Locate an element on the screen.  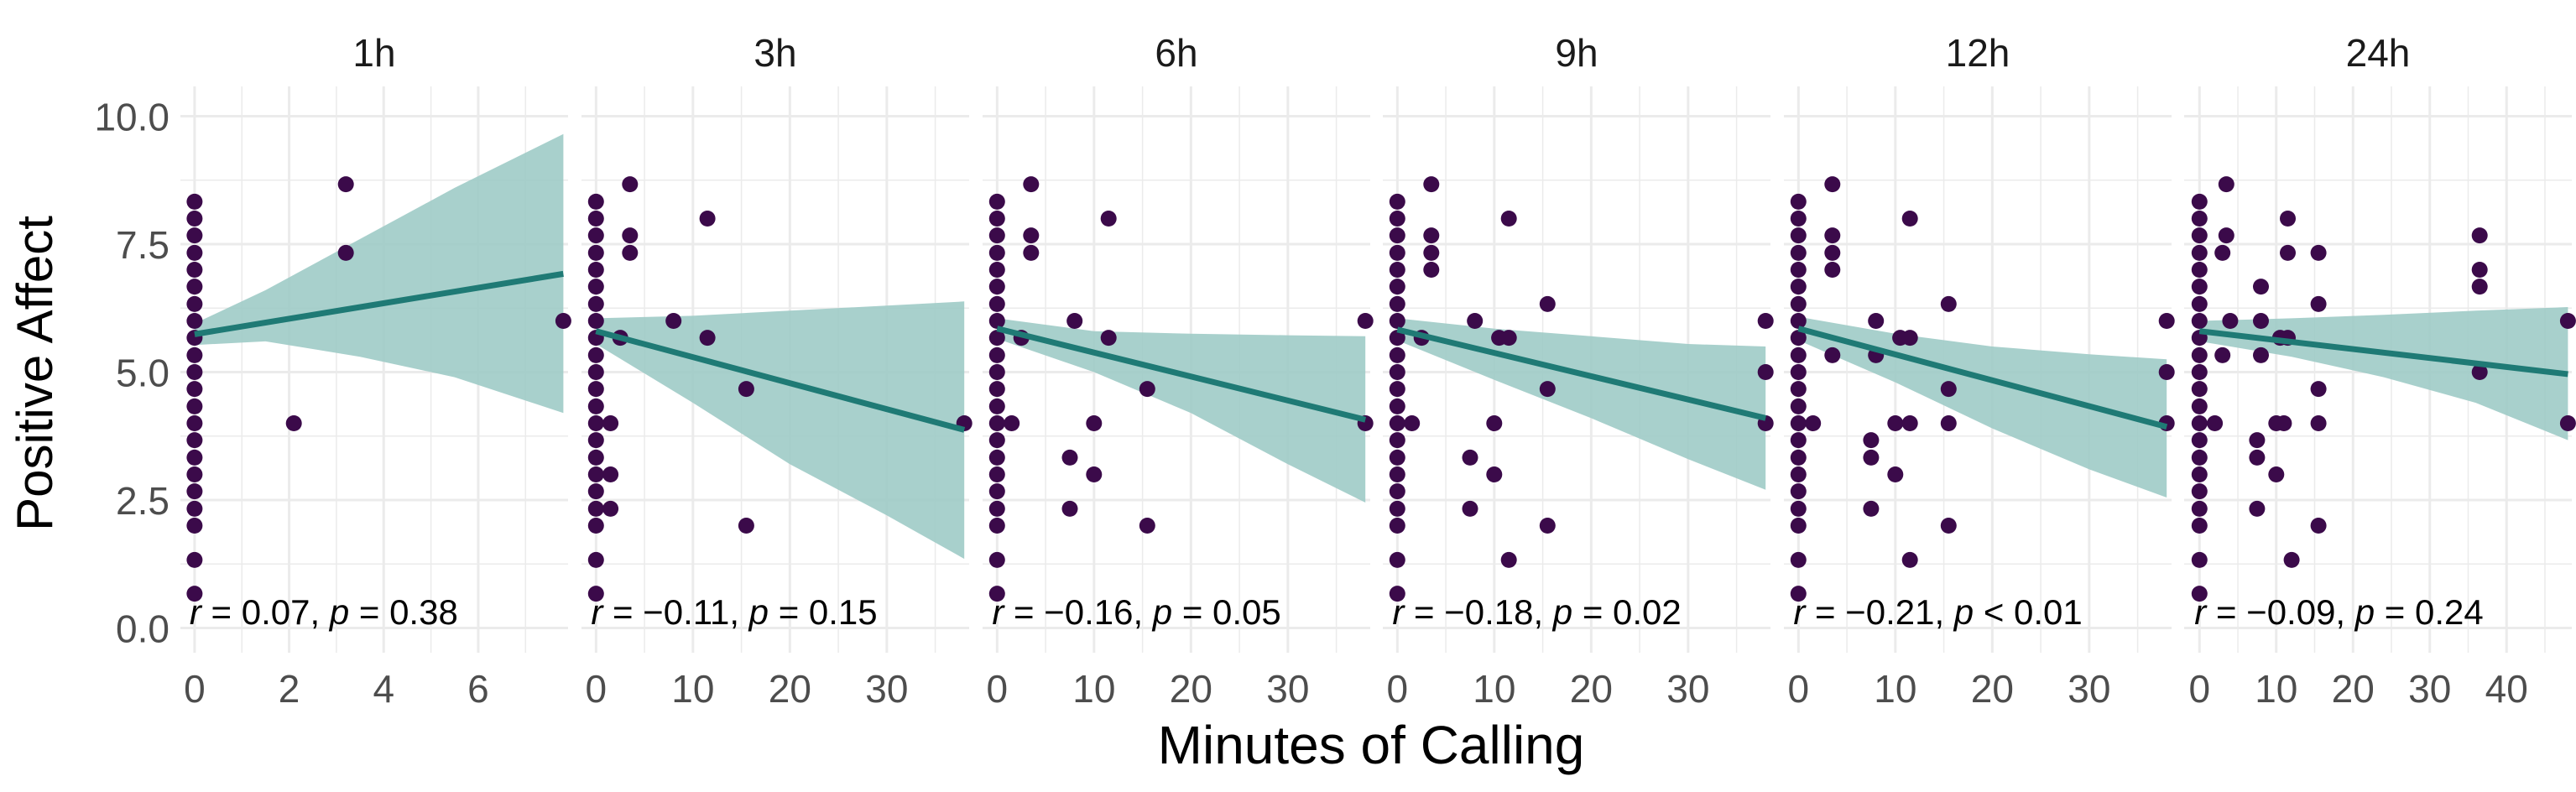
facet-panel: 24h 0 10 20 30 40r = −0.09, p = 0.24 is located at coordinates (2380, 371).